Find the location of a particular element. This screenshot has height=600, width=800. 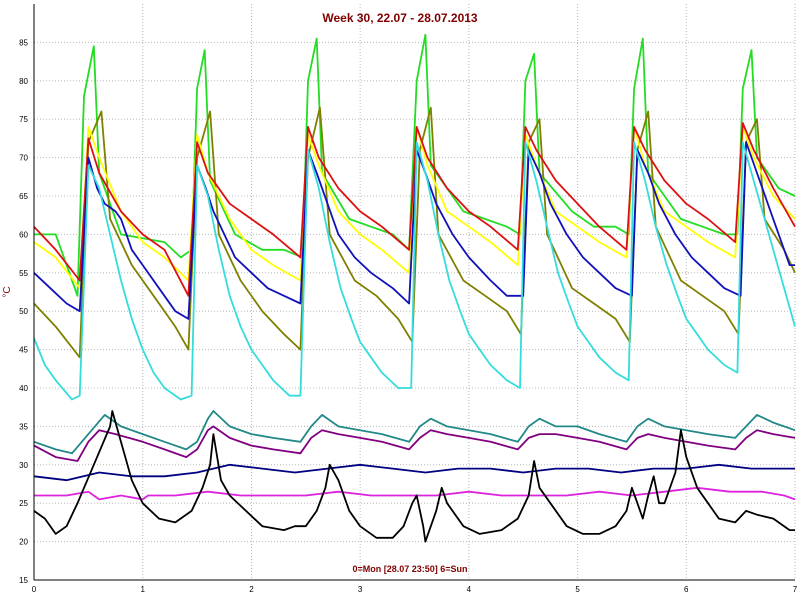

x-axis-label: 0=Mon [28.07 23:50] 6=Sun is located at coordinates (409, 569).